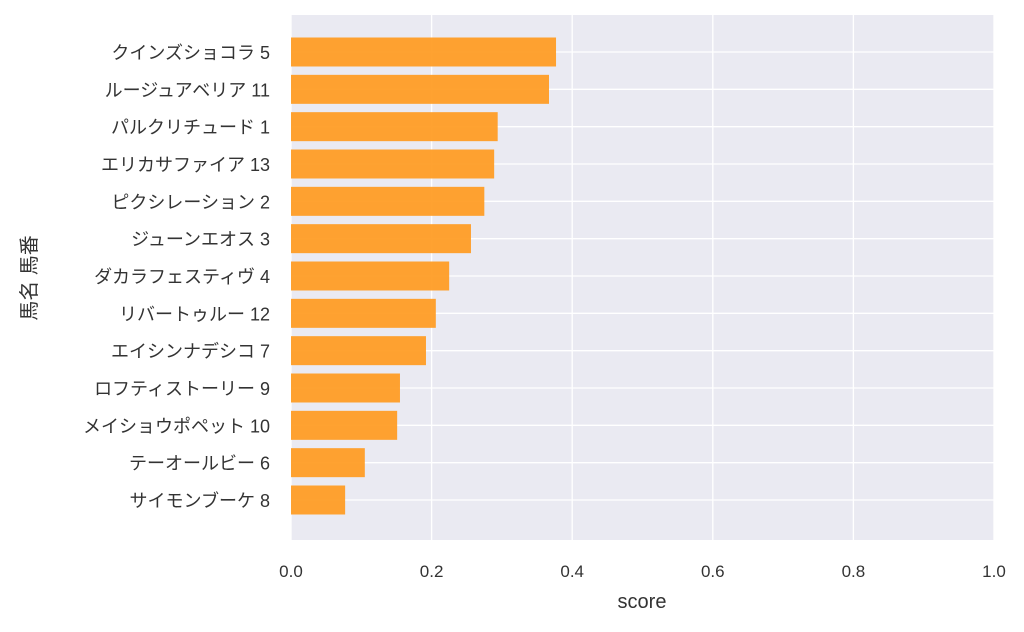 This screenshot has height=632, width=1024. What do you see at coordinates (29, 278) in the screenshot?
I see `y-axis-label: 馬名 馬番` at bounding box center [29, 278].